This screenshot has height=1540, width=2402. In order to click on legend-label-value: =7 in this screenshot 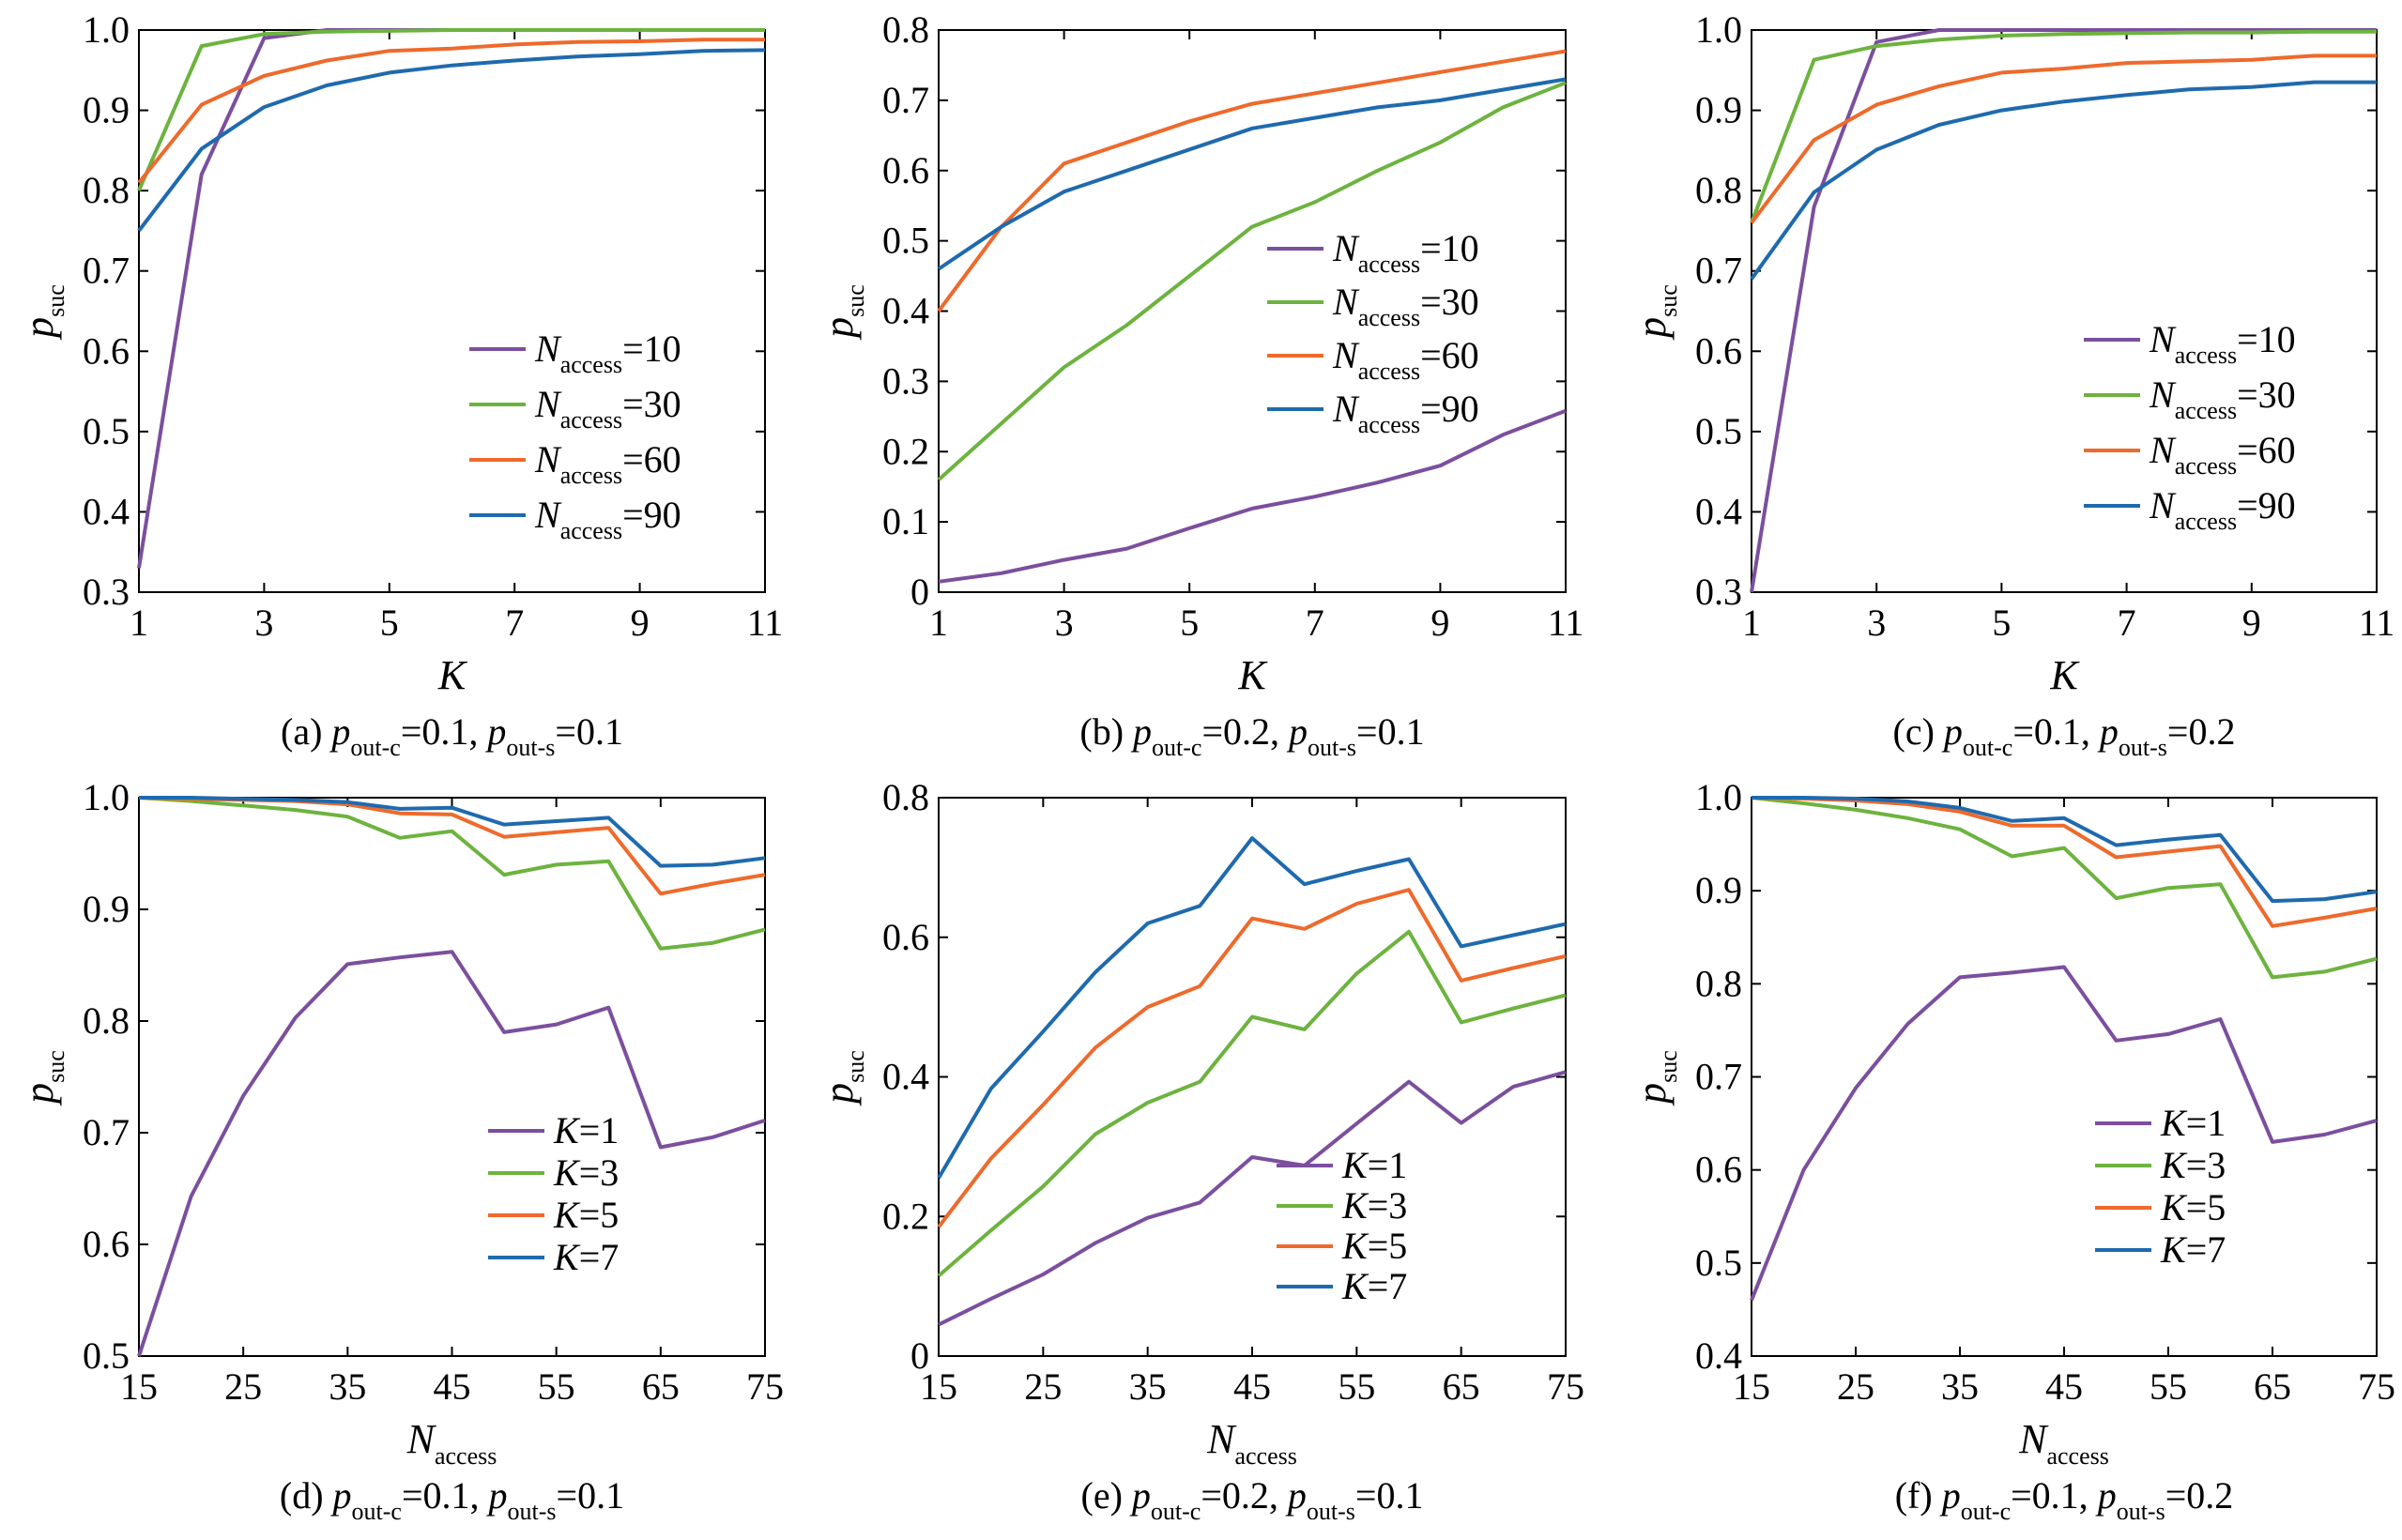, I will do `click(2206, 1249)`.